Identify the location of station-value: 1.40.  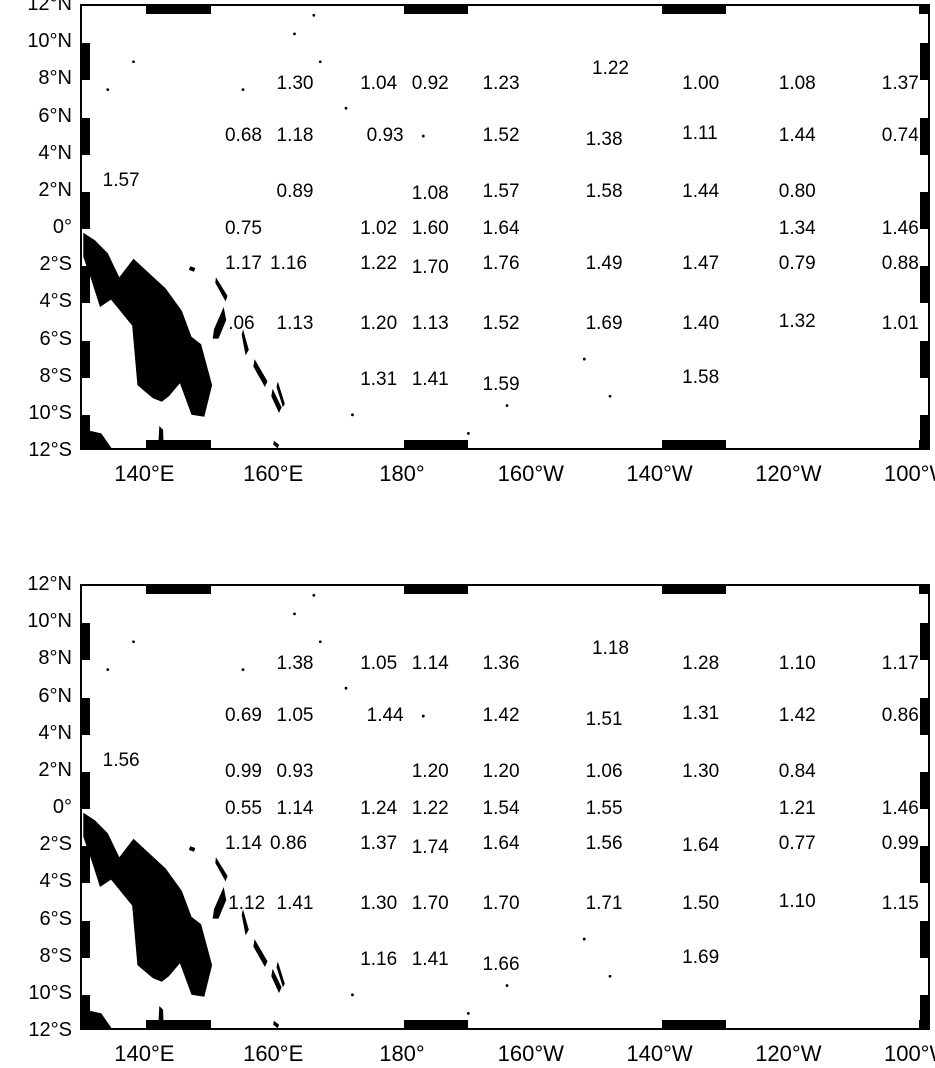
(701, 323).